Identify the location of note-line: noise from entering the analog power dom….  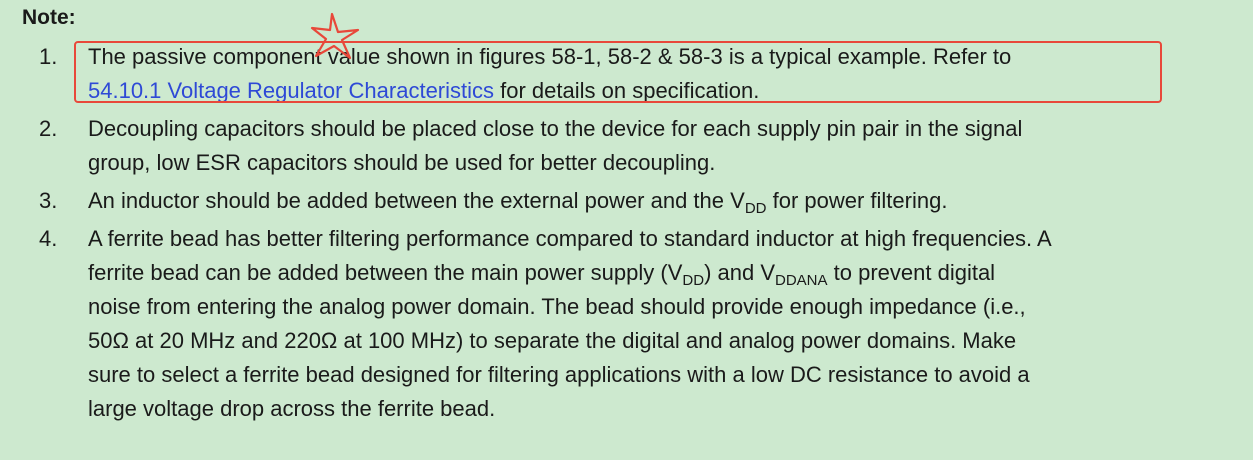
(557, 306).